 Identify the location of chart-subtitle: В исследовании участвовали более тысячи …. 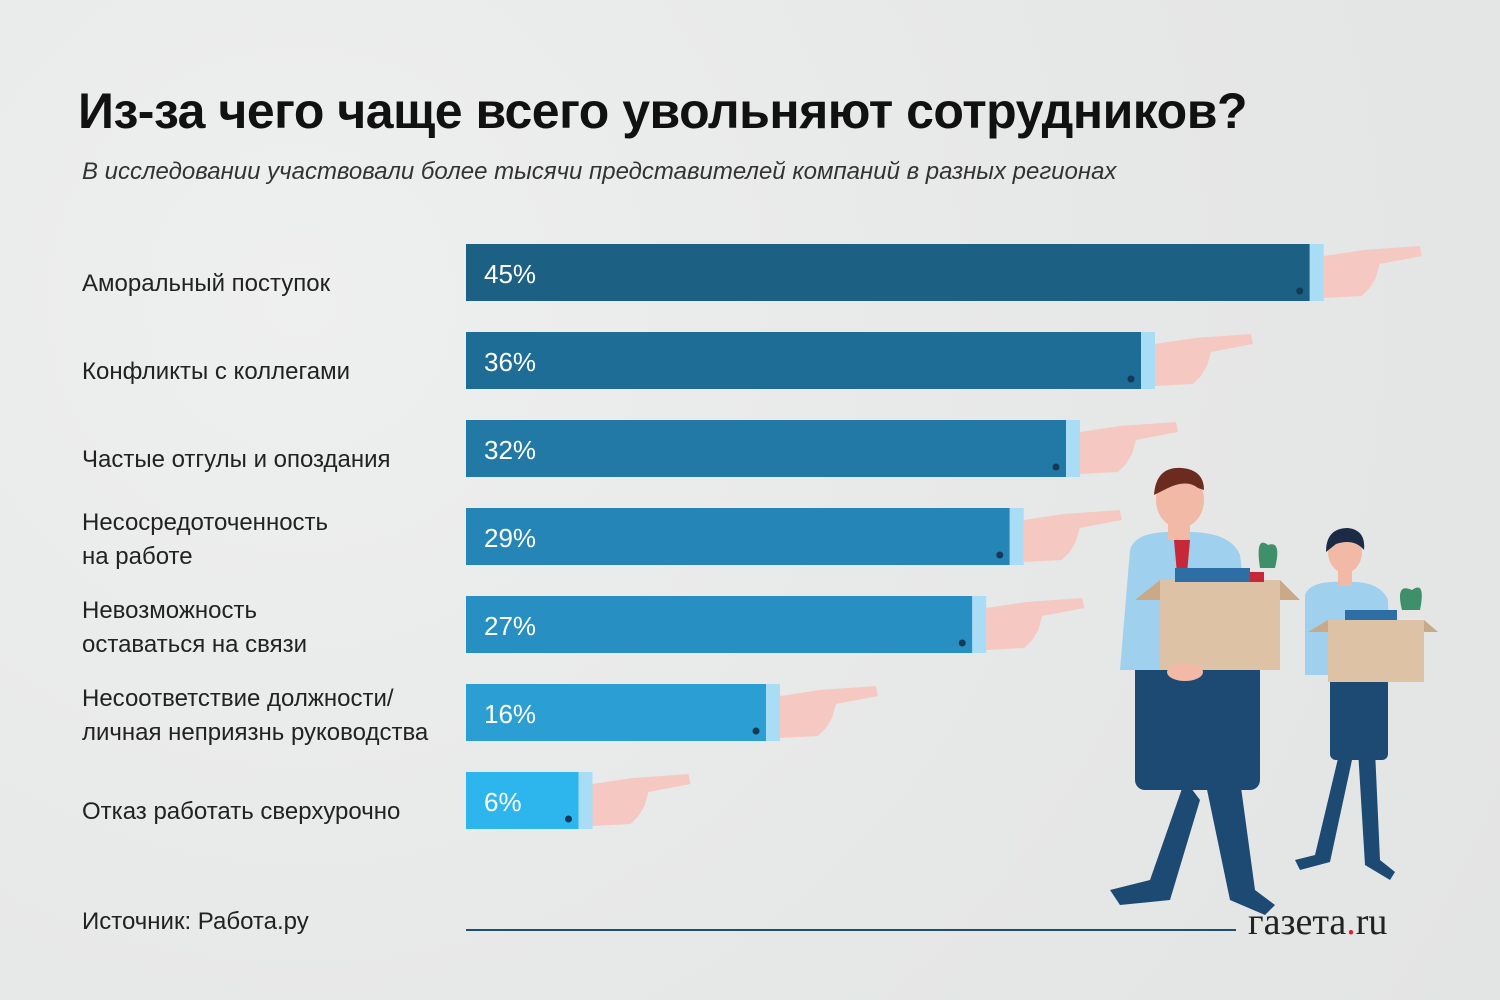
(599, 171).